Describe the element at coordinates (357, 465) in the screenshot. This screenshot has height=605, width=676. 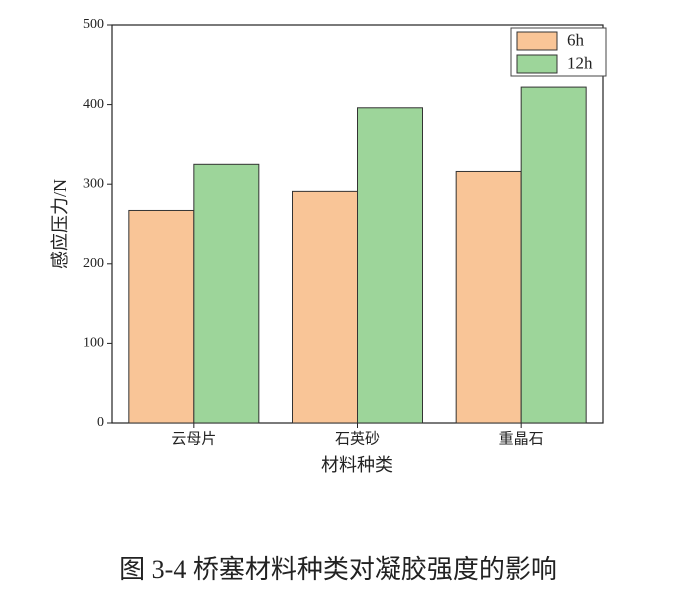
I see `x-axis-label: 材料种类` at that location.